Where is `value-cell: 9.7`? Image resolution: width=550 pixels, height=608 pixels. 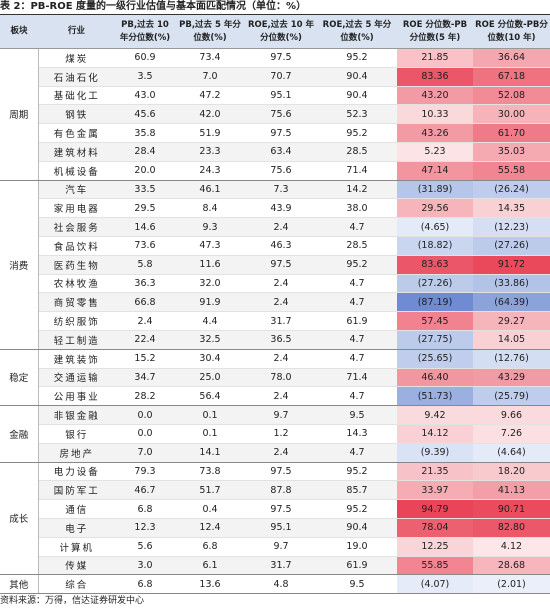 value-cell: 9.7 is located at coordinates (281, 547).